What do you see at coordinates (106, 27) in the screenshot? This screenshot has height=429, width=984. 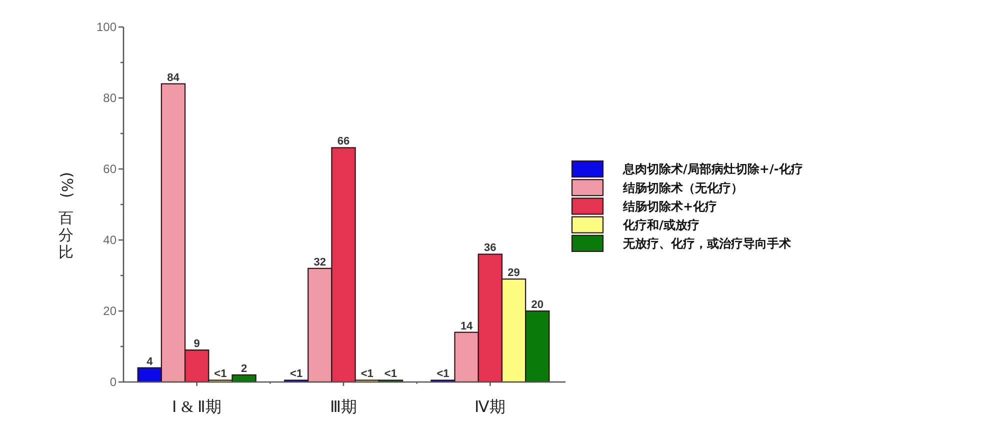 I see `y-tick-label: 100` at bounding box center [106, 27].